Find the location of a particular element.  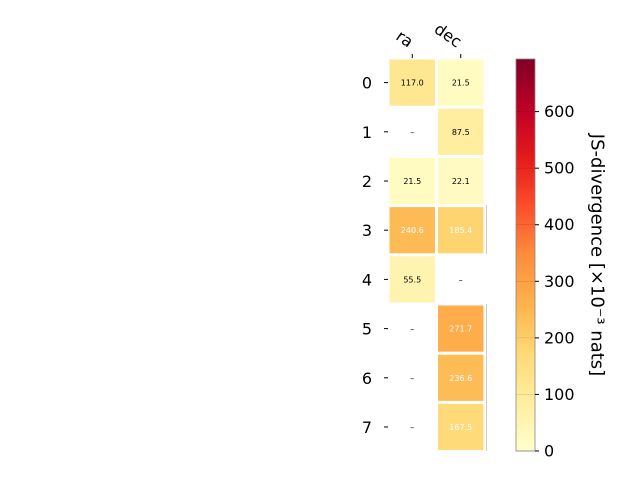

row-labels: 0 1 2 3 4 5 6 7 is located at coordinates (375, 255).